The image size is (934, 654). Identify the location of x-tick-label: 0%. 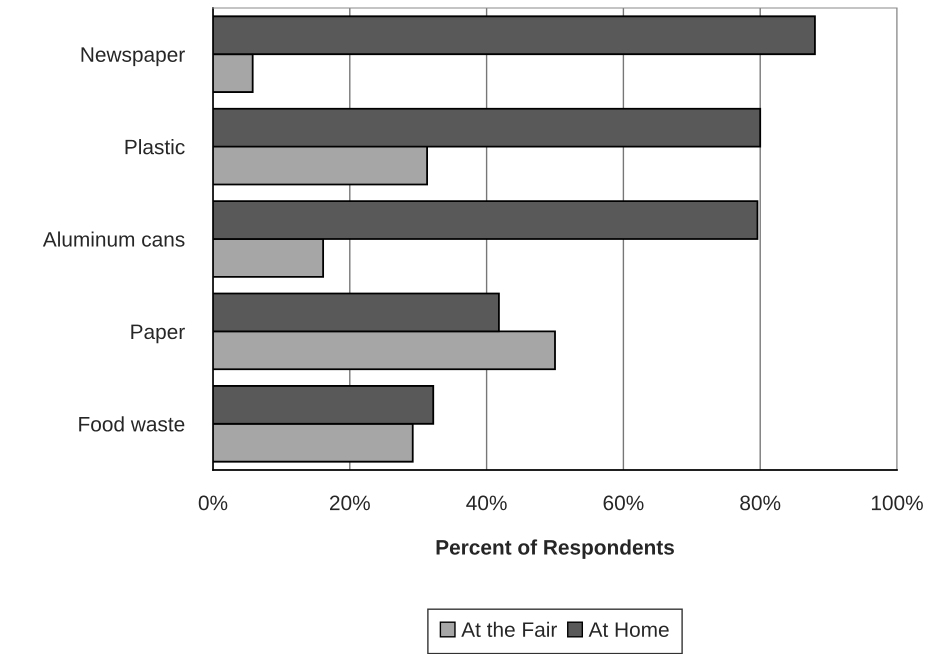
(213, 503).